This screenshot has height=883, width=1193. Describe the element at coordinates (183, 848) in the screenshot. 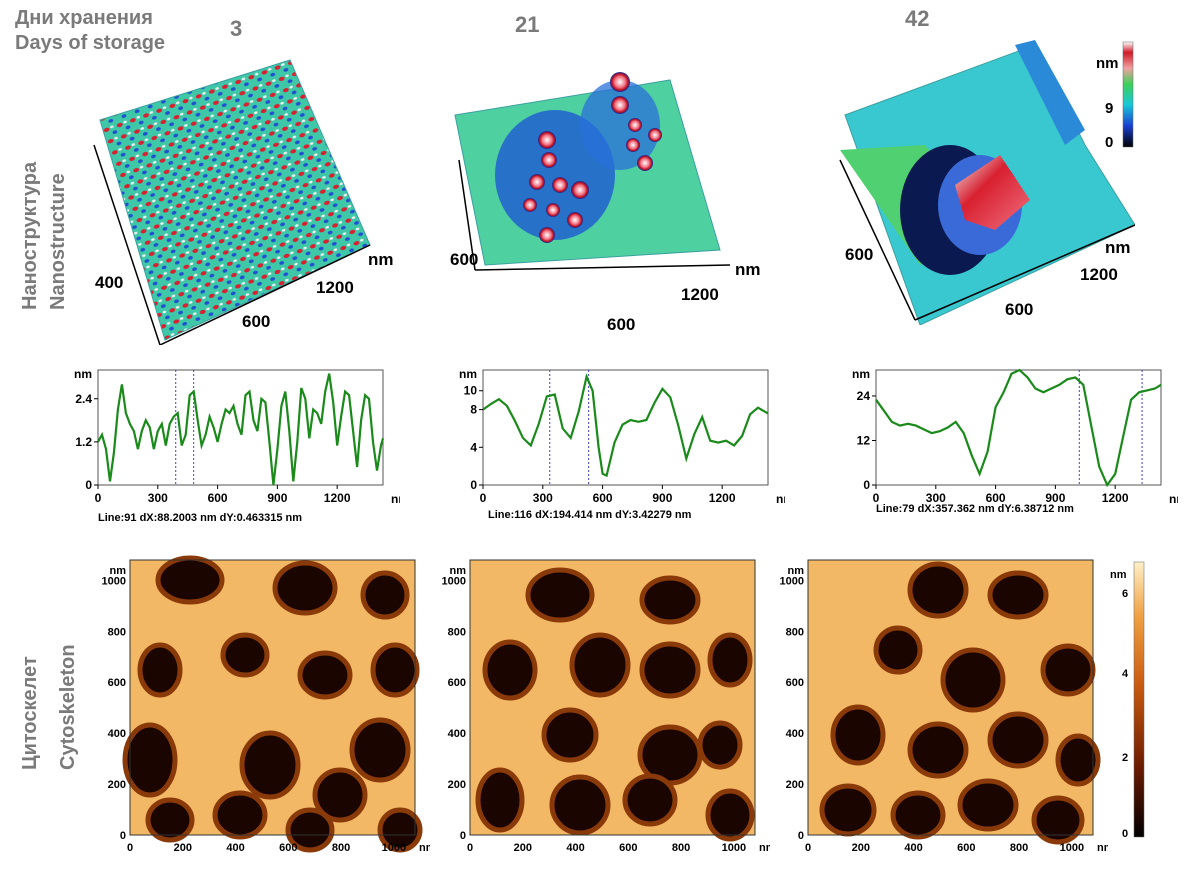

I see `afm-x-tick-label: 200` at that location.